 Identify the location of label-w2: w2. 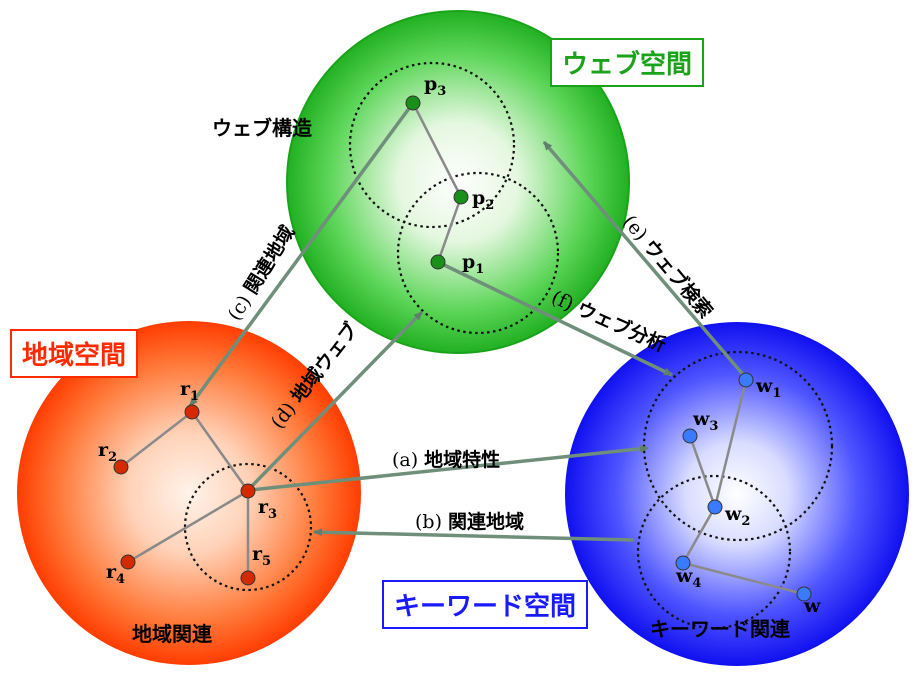
(737, 516).